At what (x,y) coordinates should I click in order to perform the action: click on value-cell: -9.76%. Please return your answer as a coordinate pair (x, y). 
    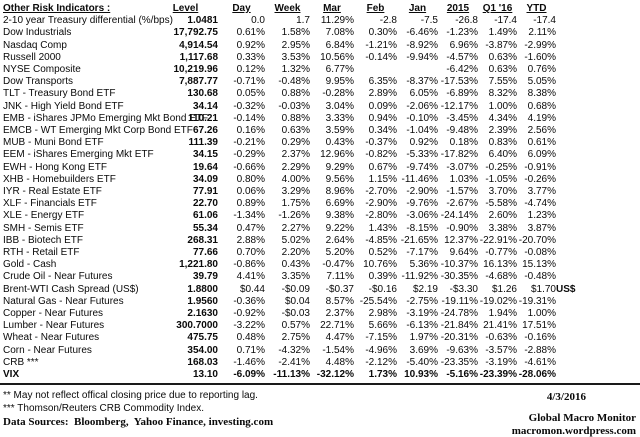
    Looking at the image, I should click on (422, 204).